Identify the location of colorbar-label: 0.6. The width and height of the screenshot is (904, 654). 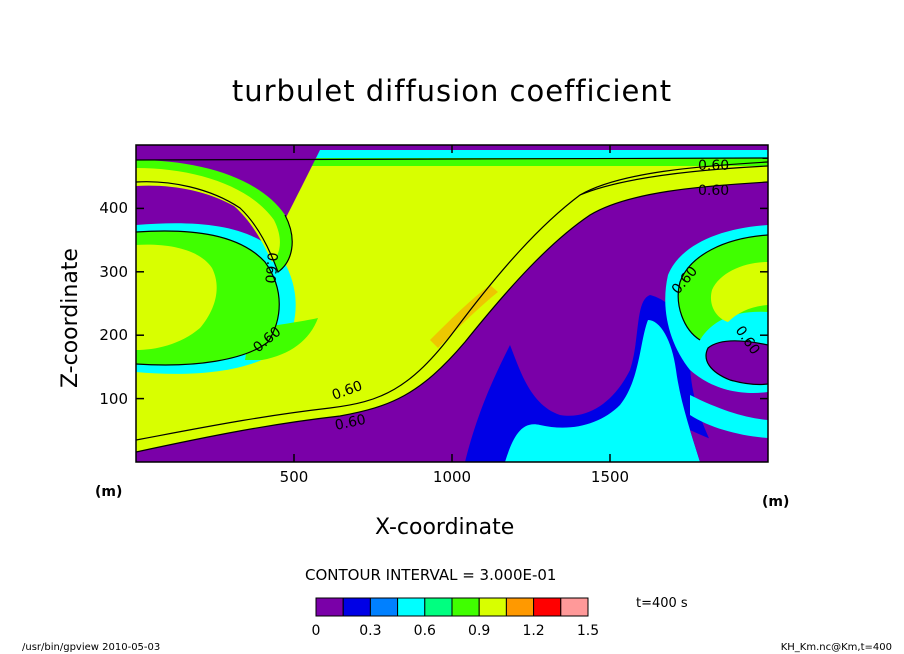
(424, 631).